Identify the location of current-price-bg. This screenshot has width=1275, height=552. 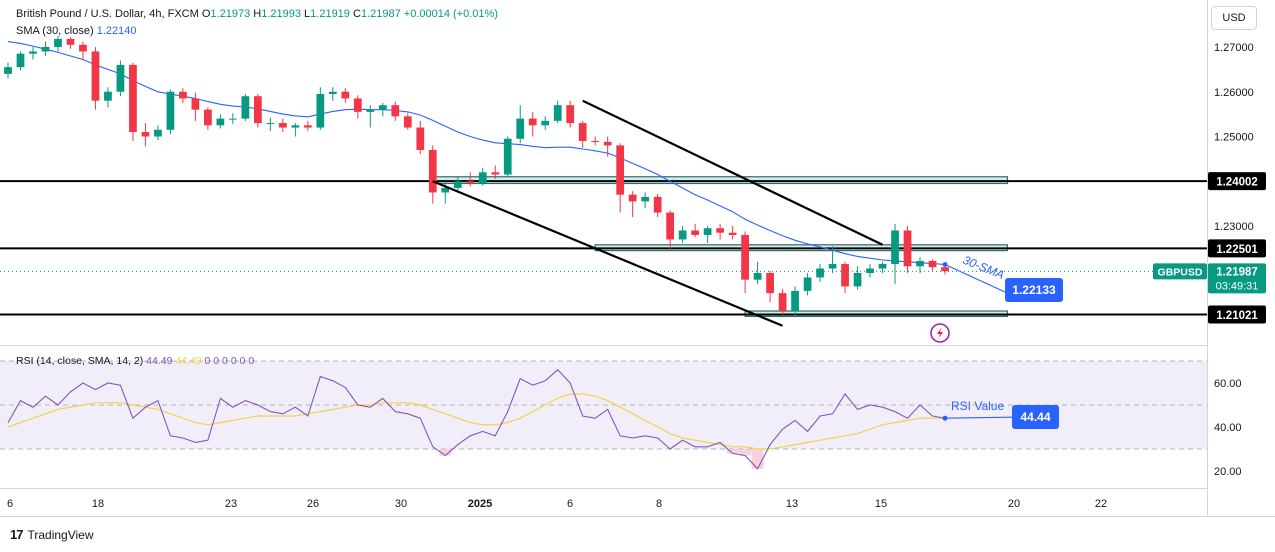
(1237, 278).